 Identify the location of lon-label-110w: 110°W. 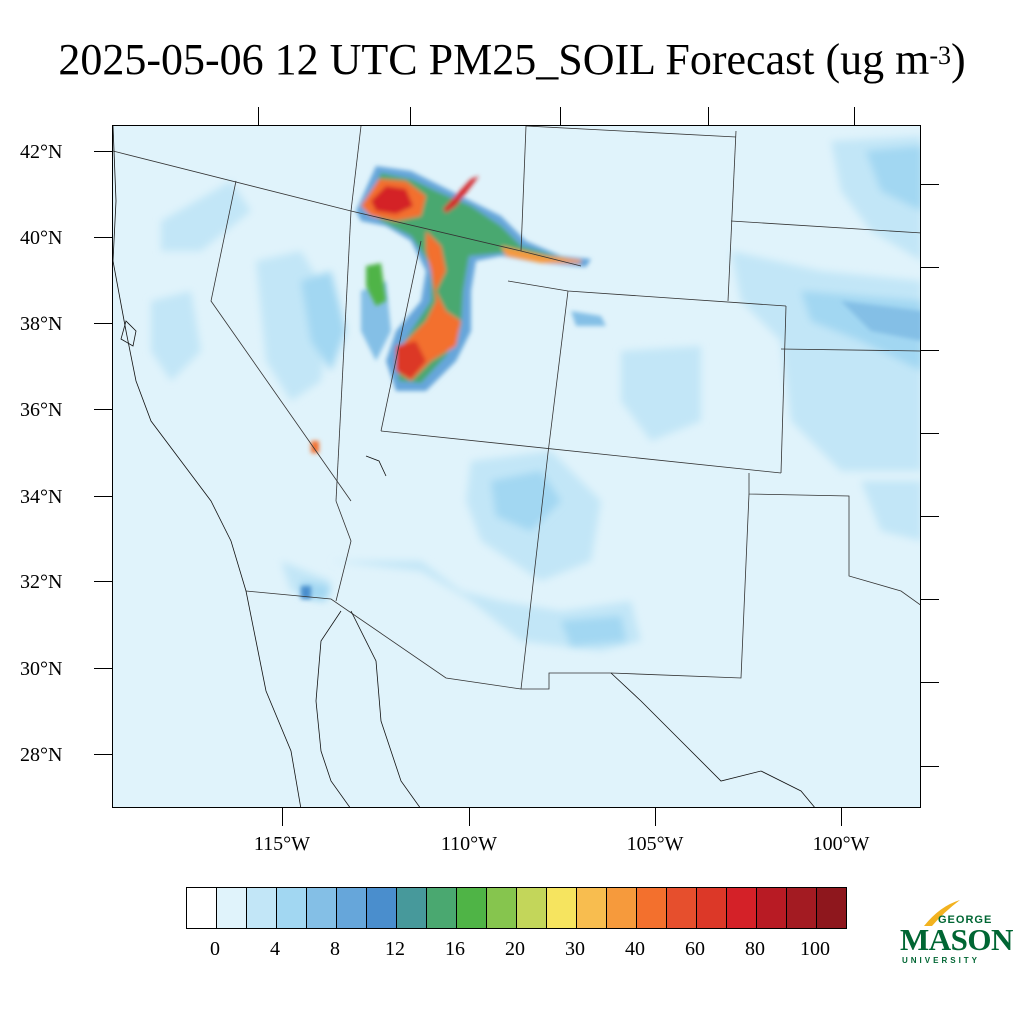
(469, 844).